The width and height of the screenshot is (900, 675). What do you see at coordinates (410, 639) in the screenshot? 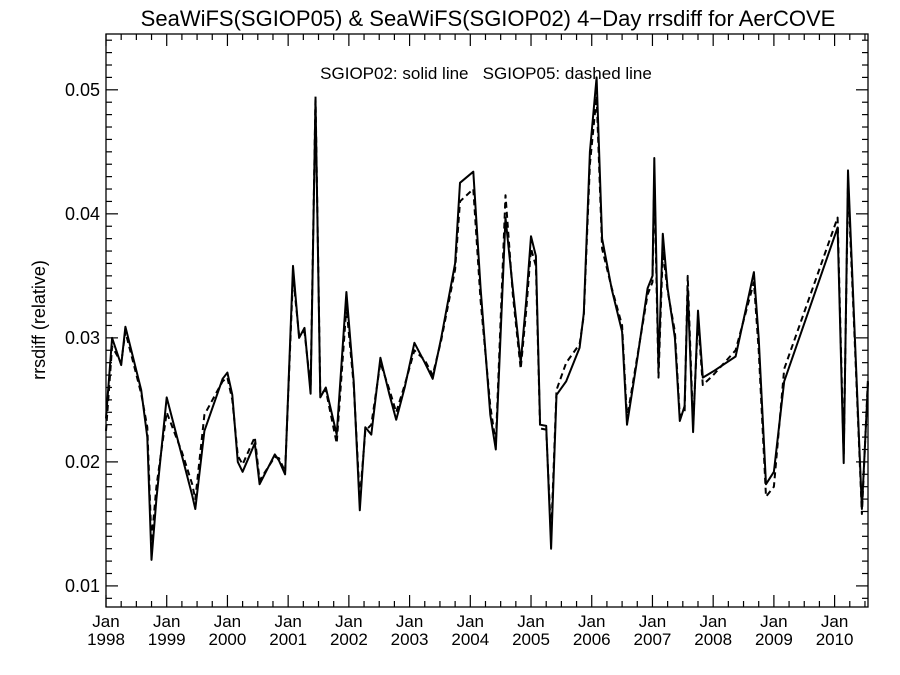
I see `x-tick-year: 2003` at bounding box center [410, 639].